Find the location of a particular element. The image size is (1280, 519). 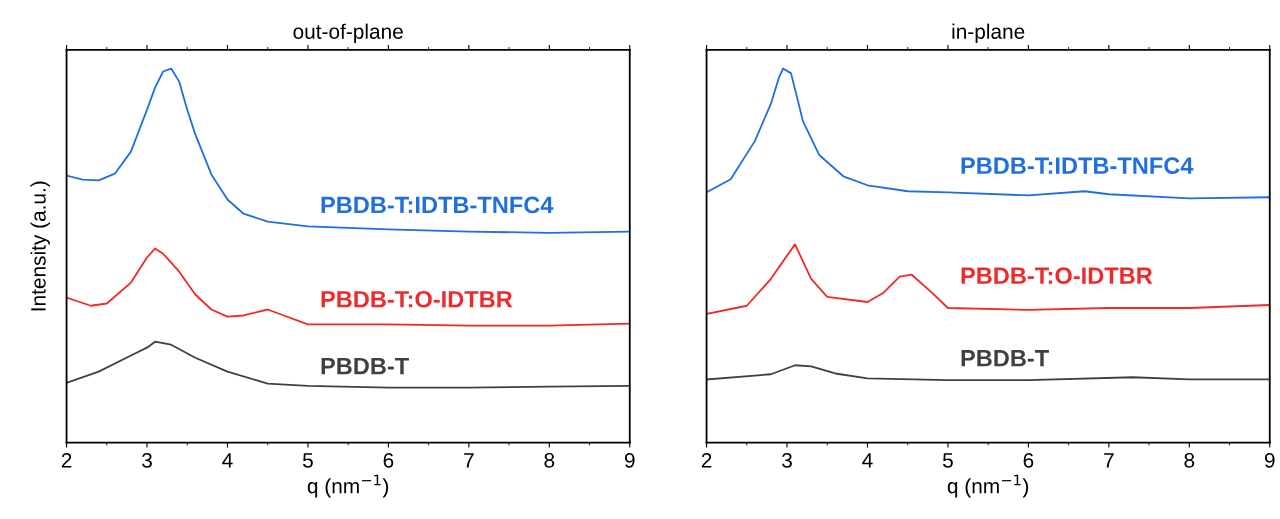

chart-title: out-of-plane is located at coordinates (348, 33).